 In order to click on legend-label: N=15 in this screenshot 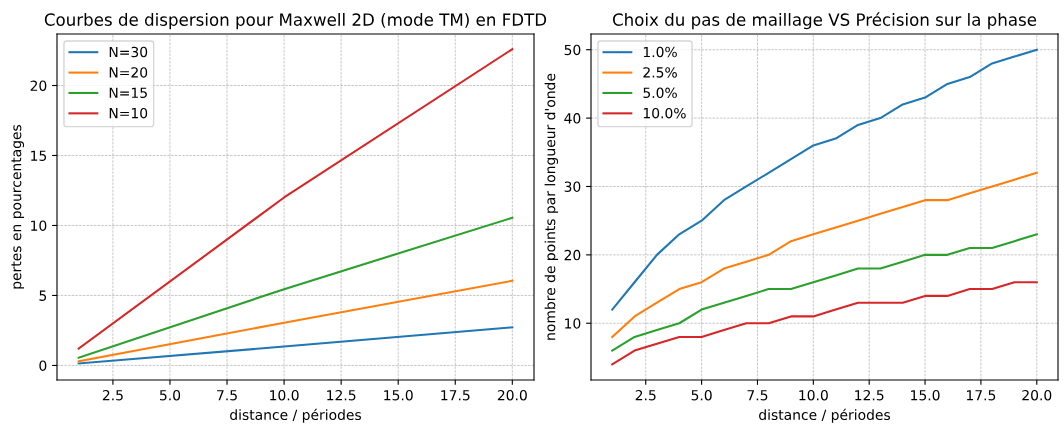, I will do `click(128, 93)`.